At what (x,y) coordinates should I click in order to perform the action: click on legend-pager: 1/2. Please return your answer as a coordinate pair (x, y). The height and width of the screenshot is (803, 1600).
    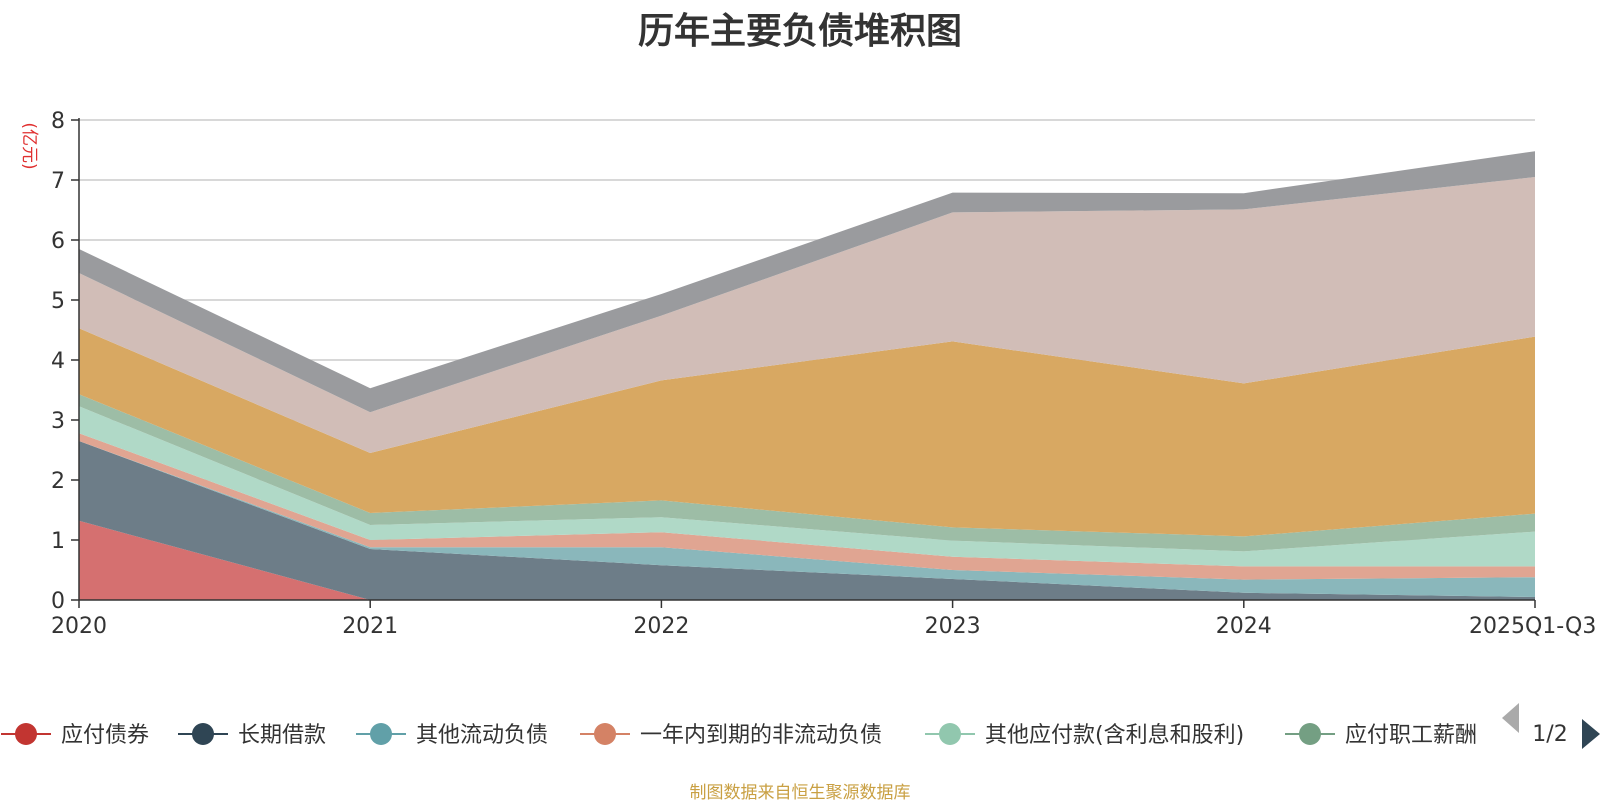
    Looking at the image, I should click on (1551, 726).